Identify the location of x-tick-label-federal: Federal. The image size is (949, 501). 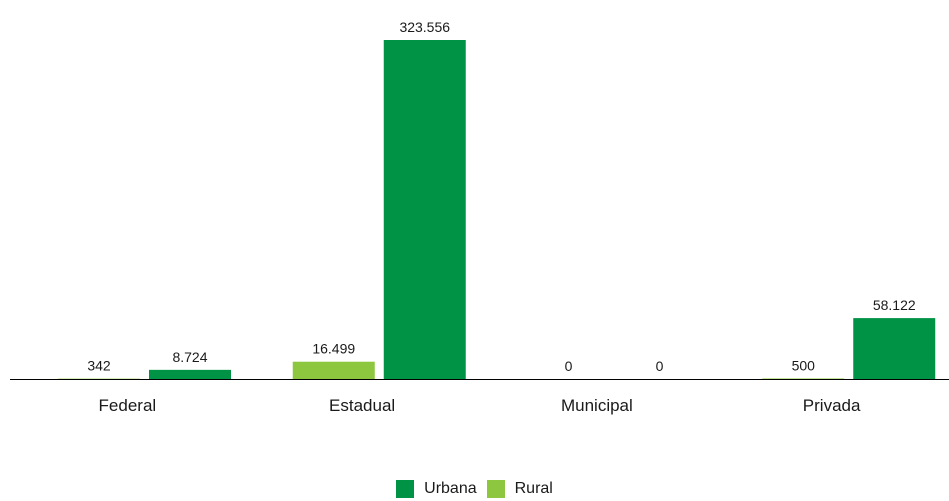
(128, 405).